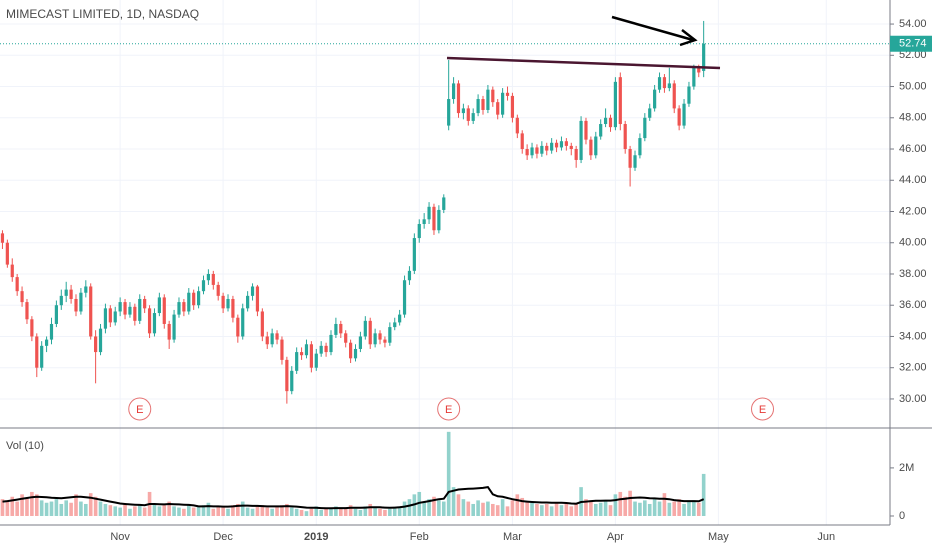  What do you see at coordinates (688, 38) in the screenshot?
I see `arrow-head` at bounding box center [688, 38].